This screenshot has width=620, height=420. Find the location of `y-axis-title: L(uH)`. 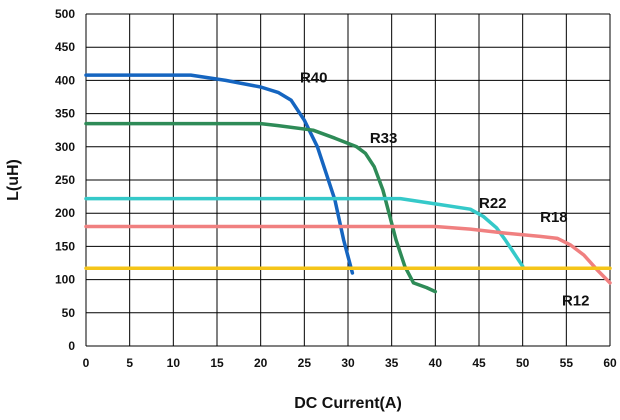

y-axis-title: L(uH) is located at coordinates (13, 180).